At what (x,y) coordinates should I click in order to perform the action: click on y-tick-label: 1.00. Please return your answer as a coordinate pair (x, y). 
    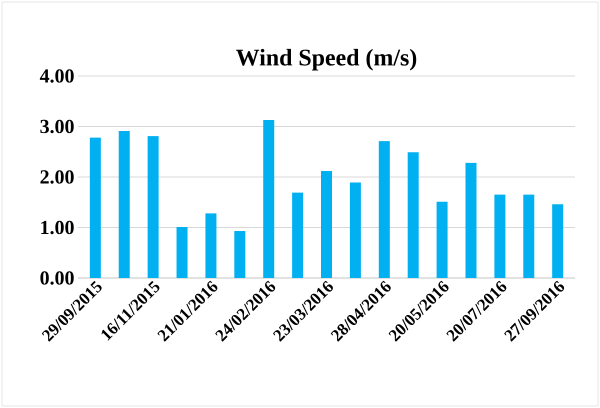
    Looking at the image, I should click on (57, 227).